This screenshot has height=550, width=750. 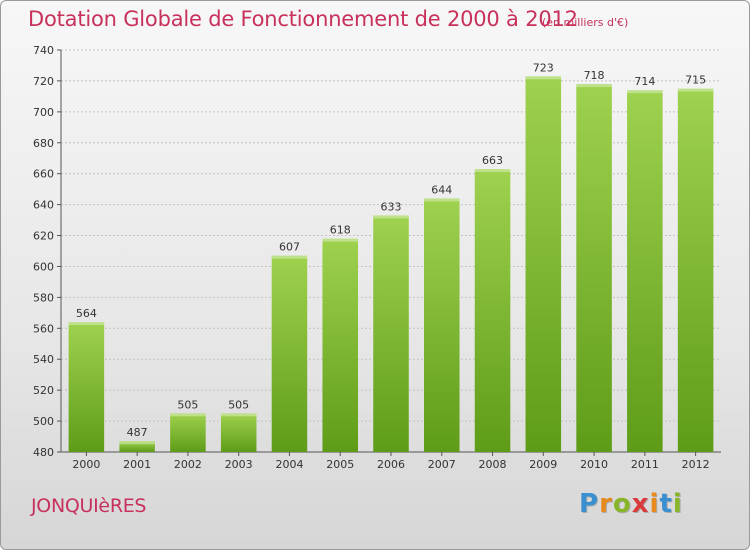 What do you see at coordinates (622, 504) in the screenshot?
I see `logo-letter: o` at bounding box center [622, 504].